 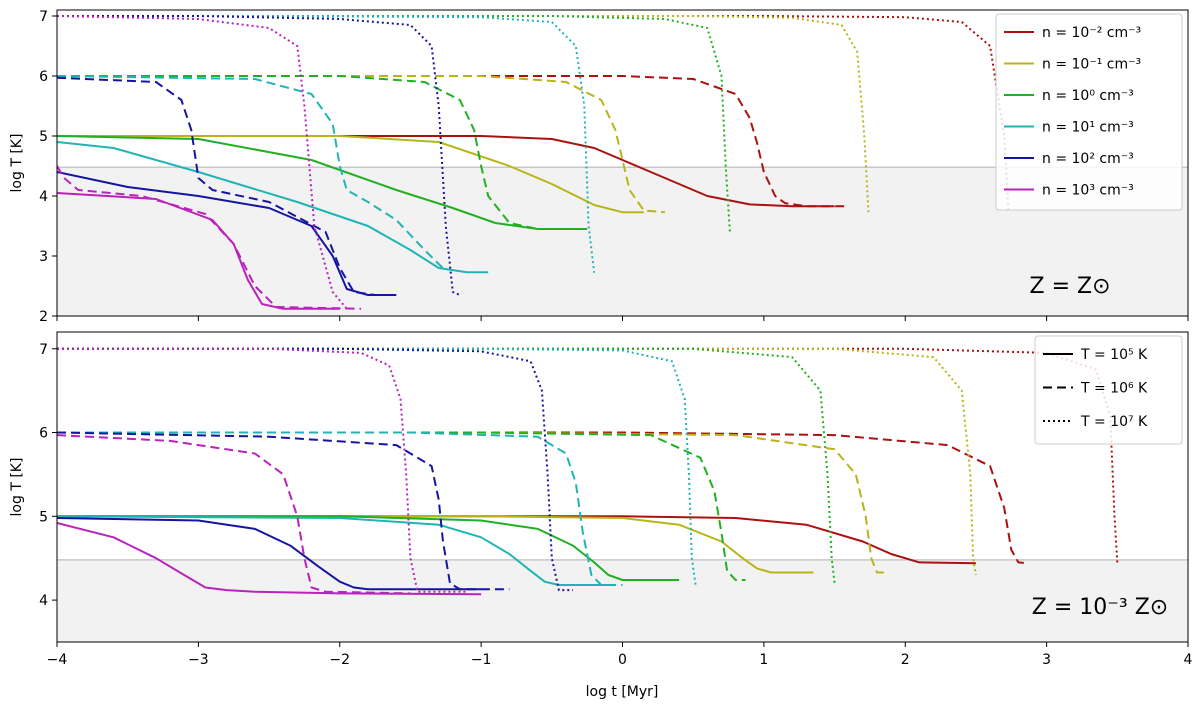 What do you see at coordinates (905, 660) in the screenshot?
I see `x-tick-label: 2` at bounding box center [905, 660].